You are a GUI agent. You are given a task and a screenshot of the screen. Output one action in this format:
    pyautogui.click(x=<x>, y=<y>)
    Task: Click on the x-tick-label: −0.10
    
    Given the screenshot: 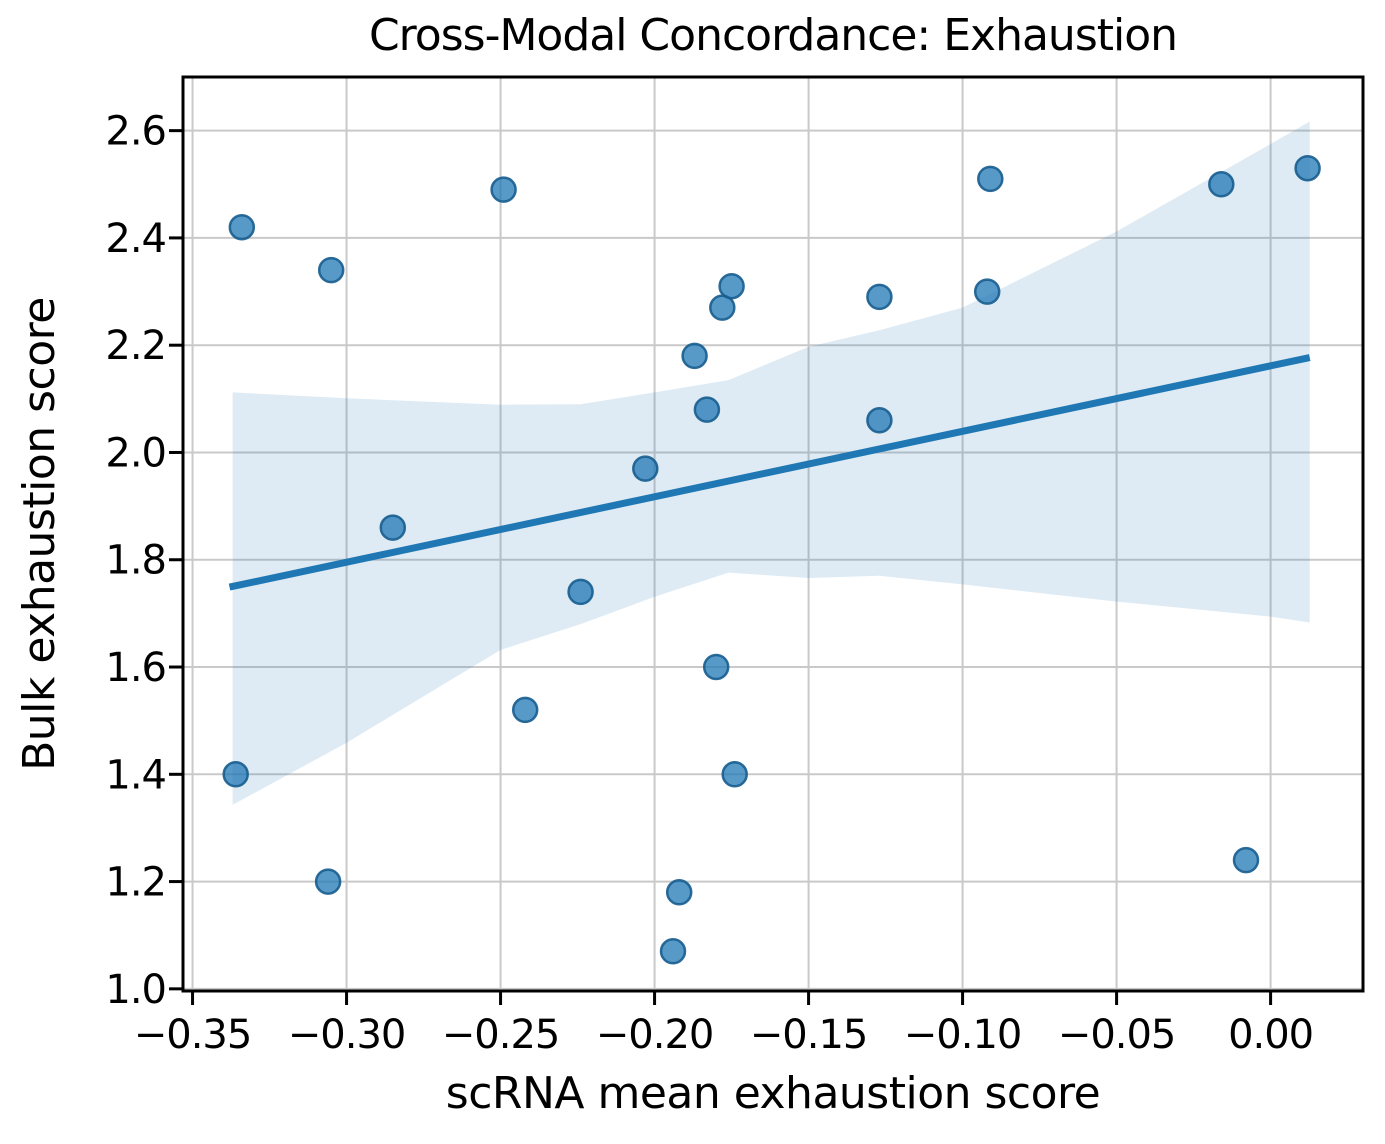 What is the action you would take?
    pyautogui.click(x=963, y=1035)
    